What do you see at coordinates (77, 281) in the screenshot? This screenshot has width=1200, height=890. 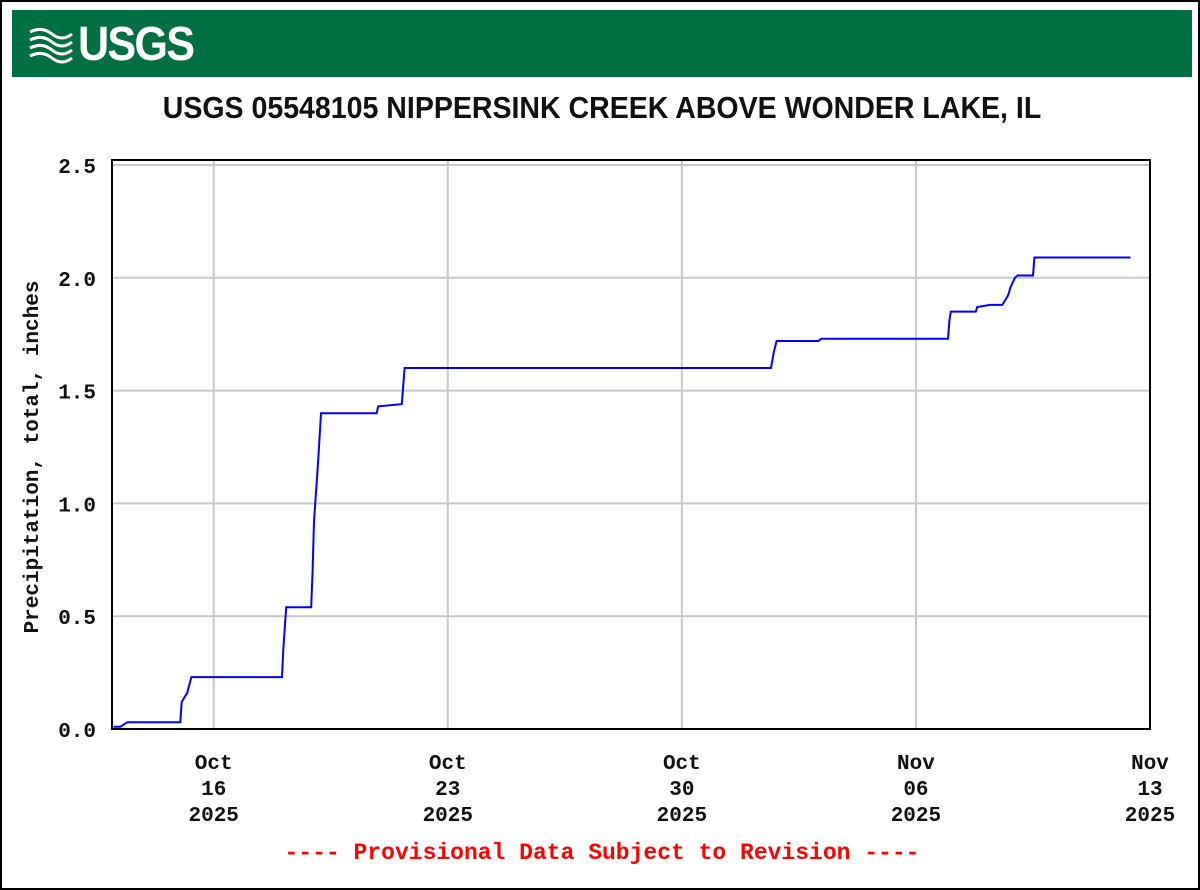 I see `y-tick-label: 2.0` at bounding box center [77, 281].